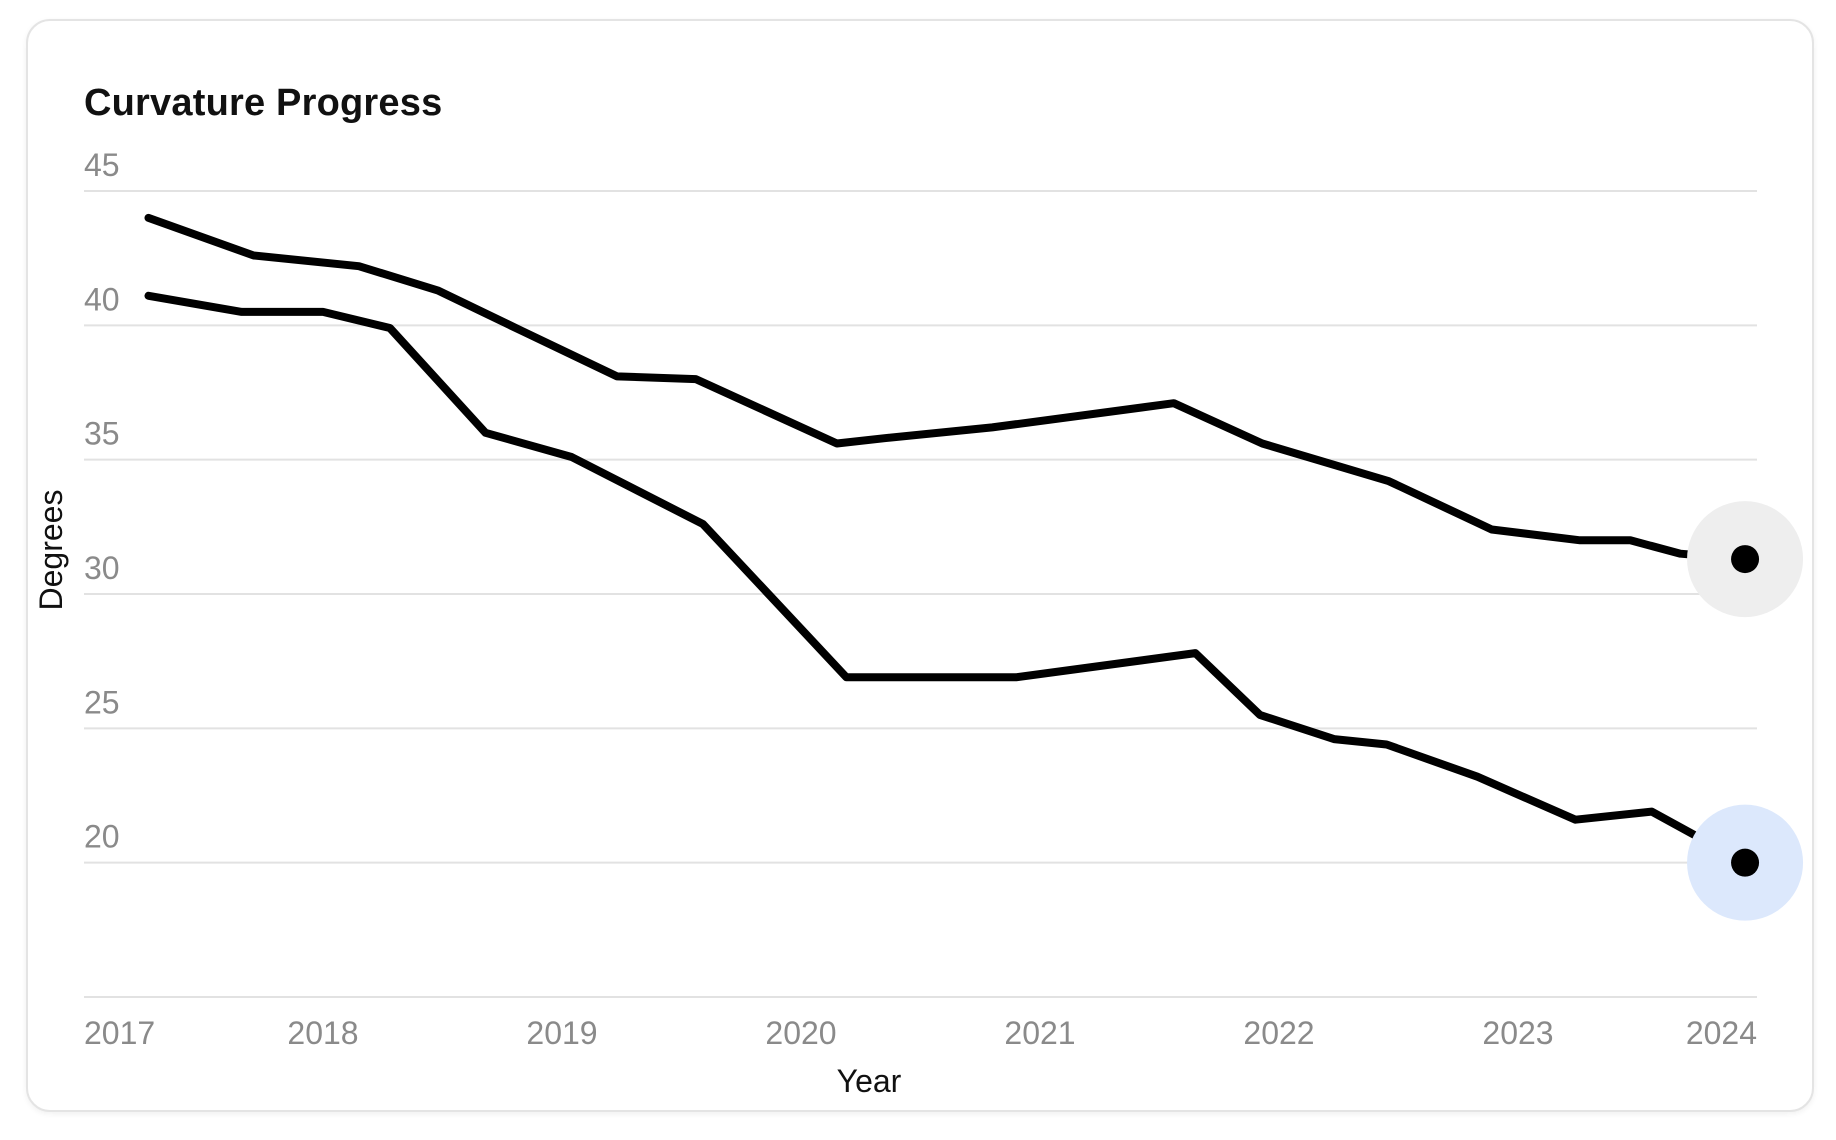 Image resolution: width=1836 pixels, height=1140 pixels. What do you see at coordinates (1278, 1033) in the screenshot?
I see `x-tick-label: 2022` at bounding box center [1278, 1033].